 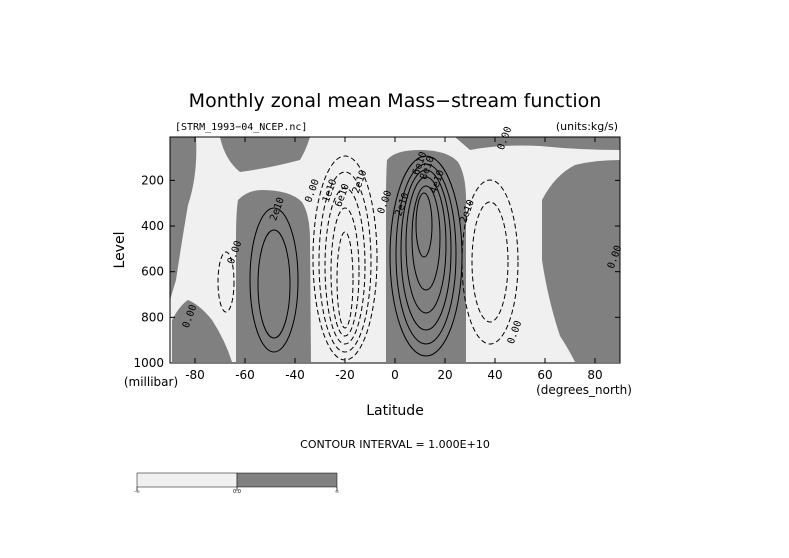 What do you see at coordinates (152, 272) in the screenshot?
I see `y-tick-label: 600` at bounding box center [152, 272].